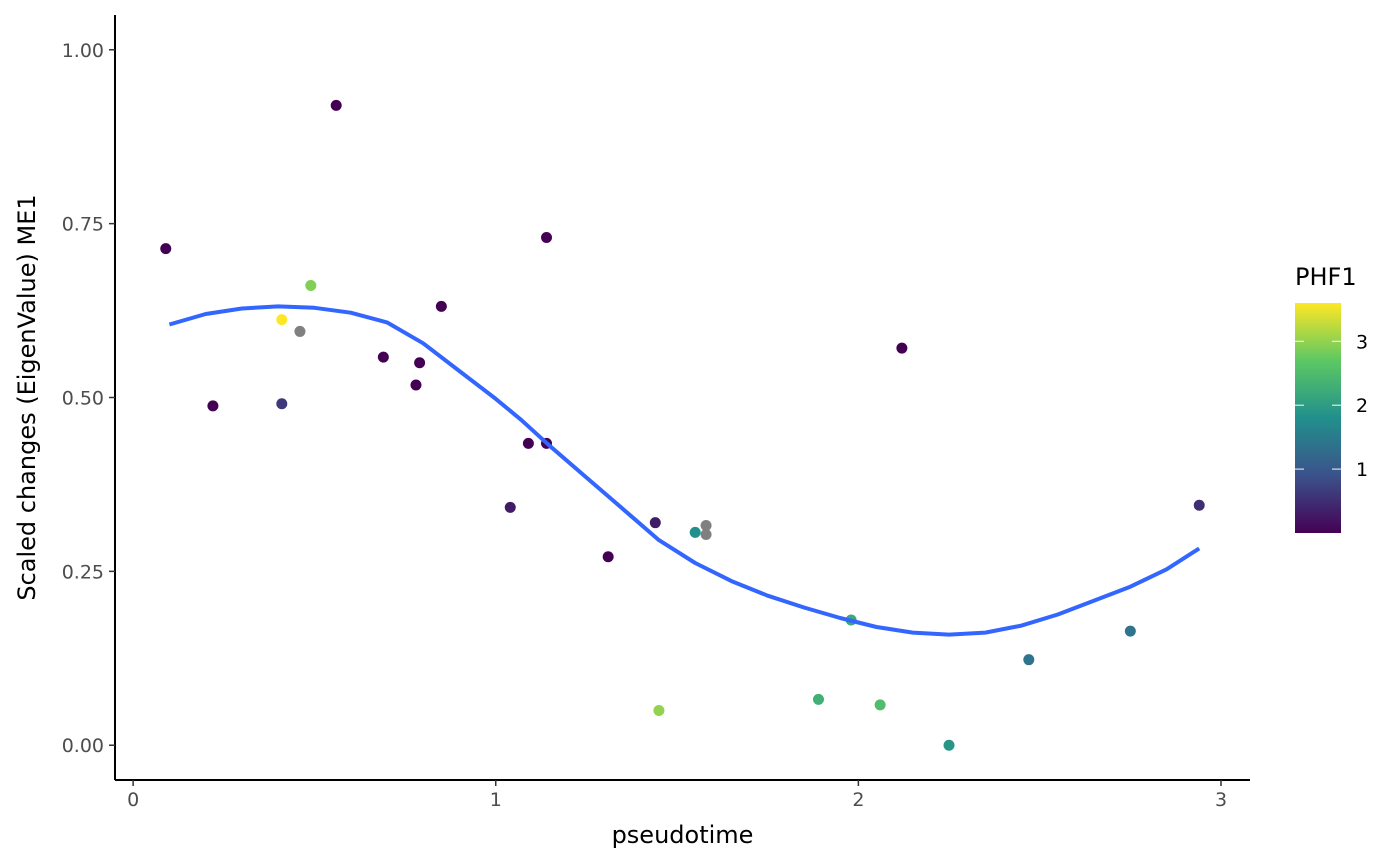  Describe the element at coordinates (83, 572) in the screenshot. I see `y-tick-label: 0.25` at that location.